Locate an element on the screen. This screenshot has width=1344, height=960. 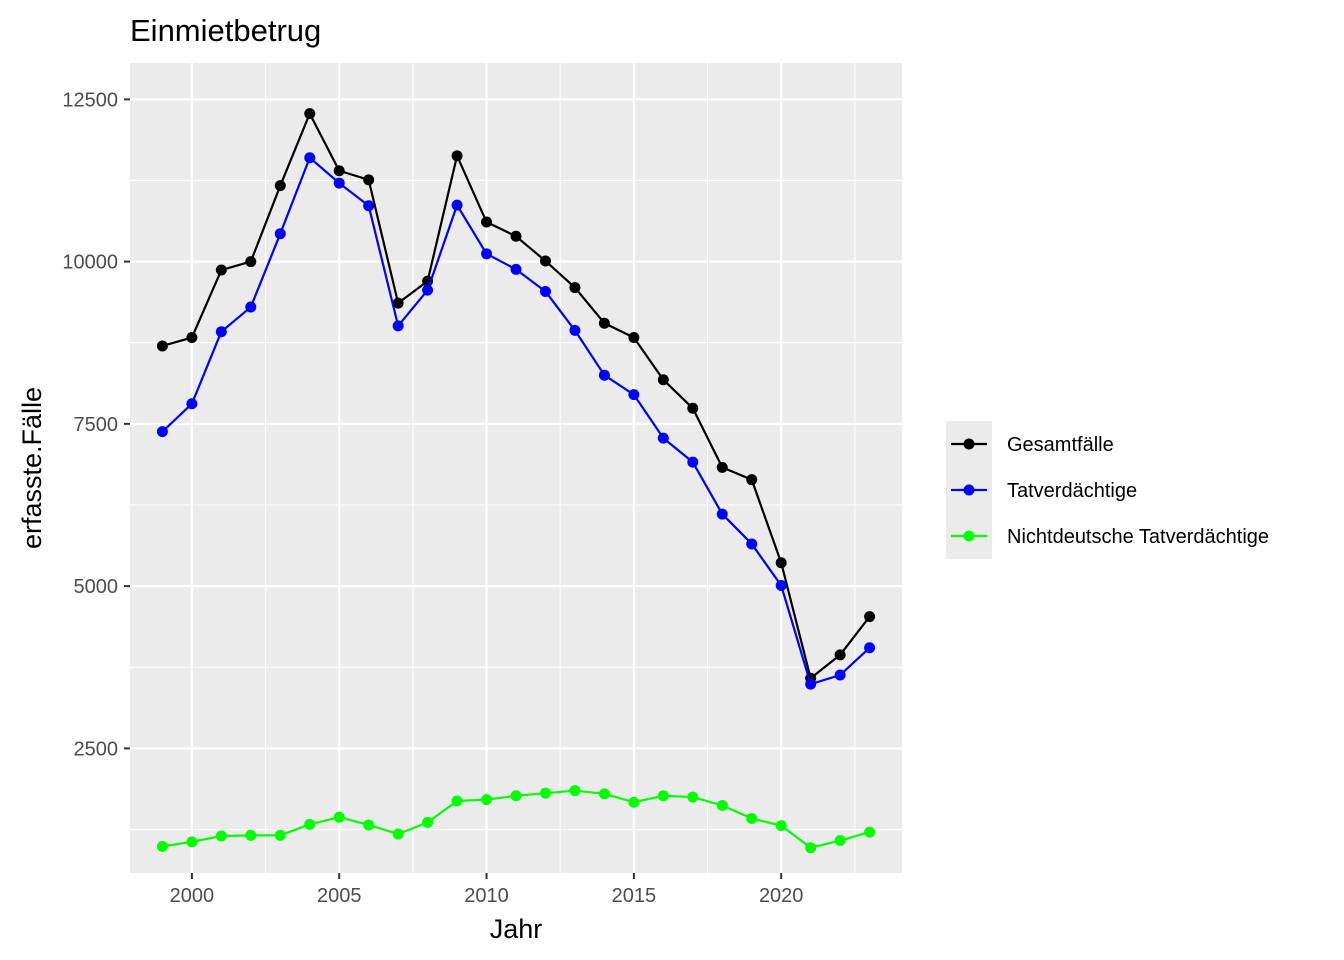
legend-item: Gesamtfälle is located at coordinates (1032, 445).